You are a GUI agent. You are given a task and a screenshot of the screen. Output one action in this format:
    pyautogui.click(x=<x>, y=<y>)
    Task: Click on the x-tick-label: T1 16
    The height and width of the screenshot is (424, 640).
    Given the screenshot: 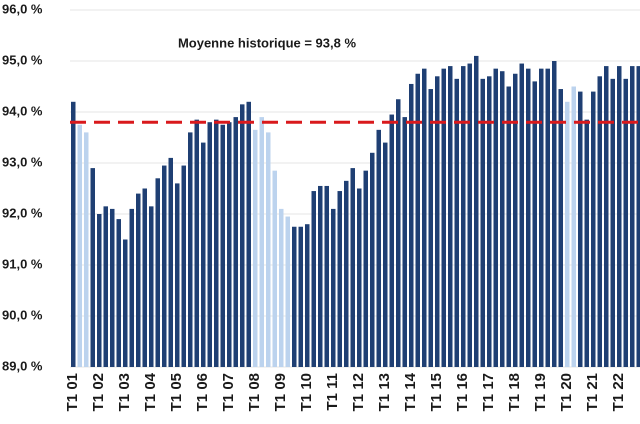 What is the action you would take?
    pyautogui.click(x=462, y=392)
    